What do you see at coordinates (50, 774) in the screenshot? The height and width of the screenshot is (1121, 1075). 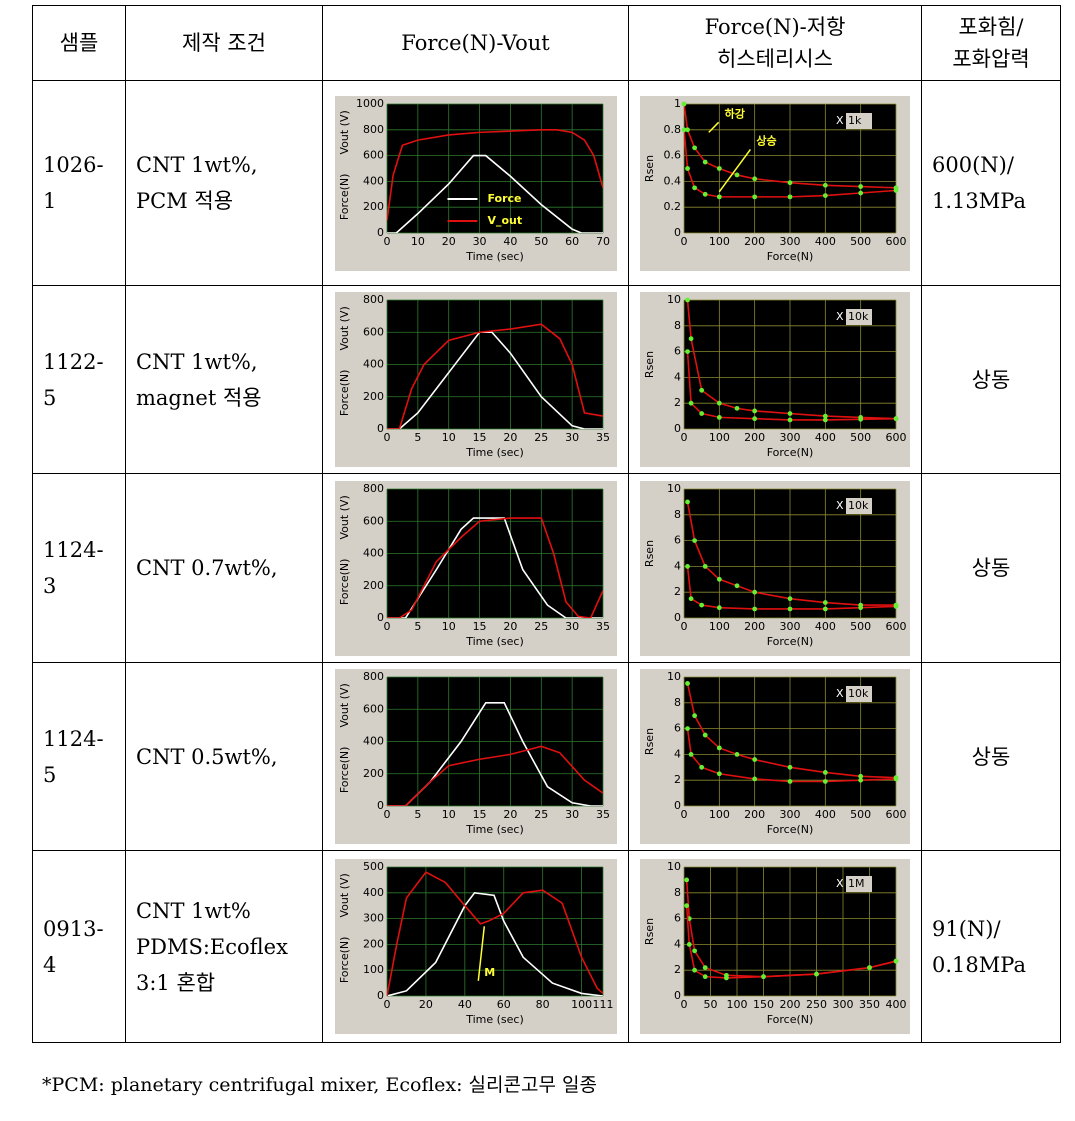 I see `cell-line: 5` at bounding box center [50, 774].